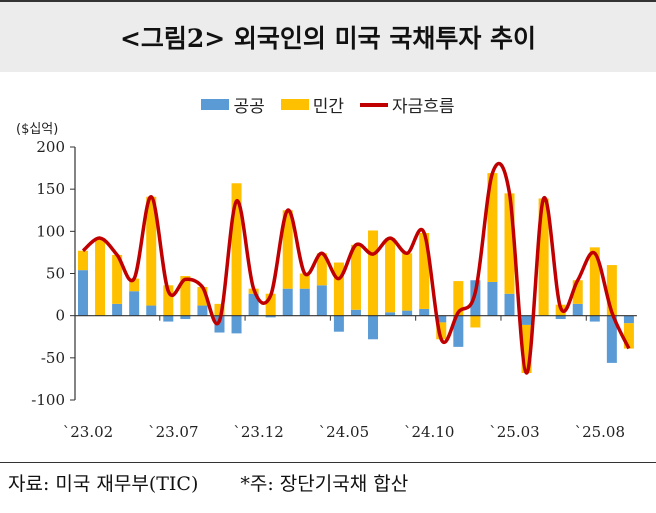 The height and width of the screenshot is (513, 656). Describe the element at coordinates (423, 107) in the screenshot. I see `legend-label: 자금흐름` at that location.